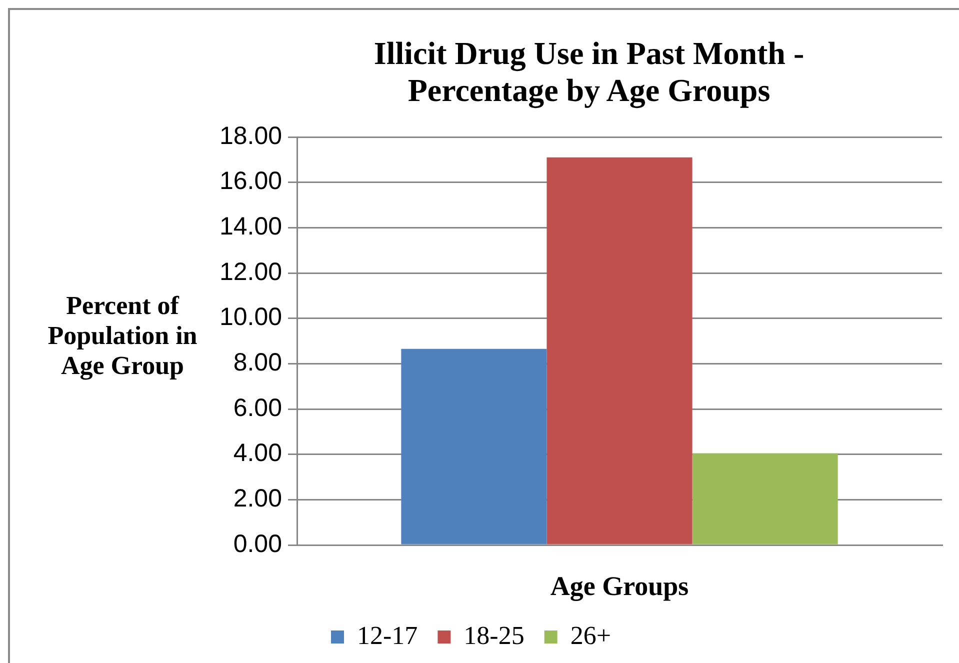 The width and height of the screenshot is (959, 663). Describe the element at coordinates (589, 72) in the screenshot. I see `chart-title: Illicit Drug Use in Past Month - Percentage by Age Groups` at that location.